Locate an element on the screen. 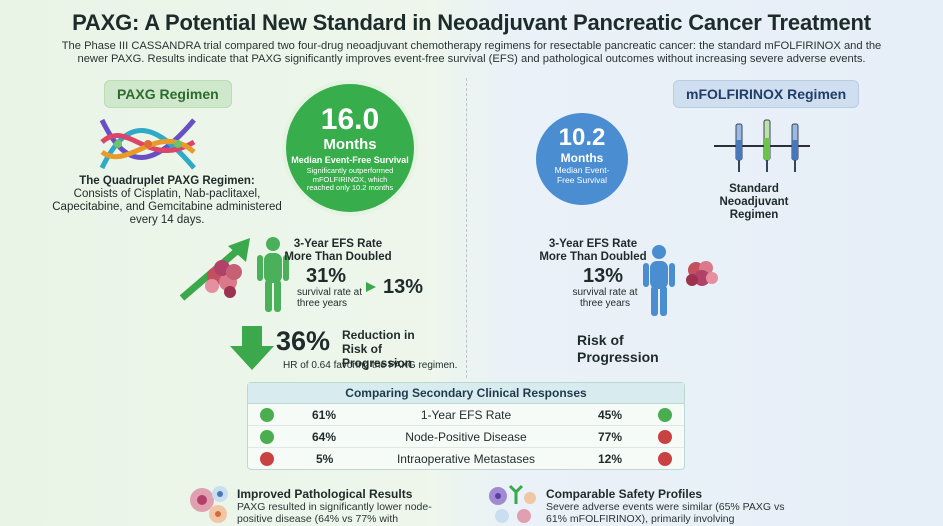  paxg-value: 64% is located at coordinates (324, 437).